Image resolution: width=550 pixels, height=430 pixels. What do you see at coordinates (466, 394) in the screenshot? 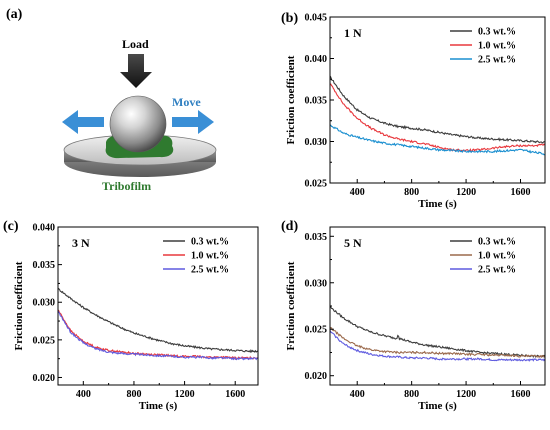
I see `x-tick-label-d-2: 1200` at bounding box center [466, 394].